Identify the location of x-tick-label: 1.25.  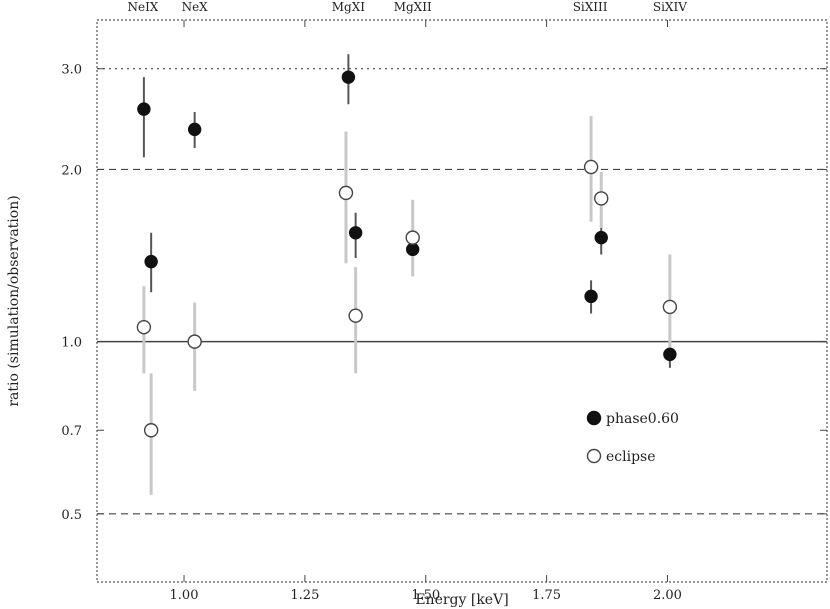
(304, 595).